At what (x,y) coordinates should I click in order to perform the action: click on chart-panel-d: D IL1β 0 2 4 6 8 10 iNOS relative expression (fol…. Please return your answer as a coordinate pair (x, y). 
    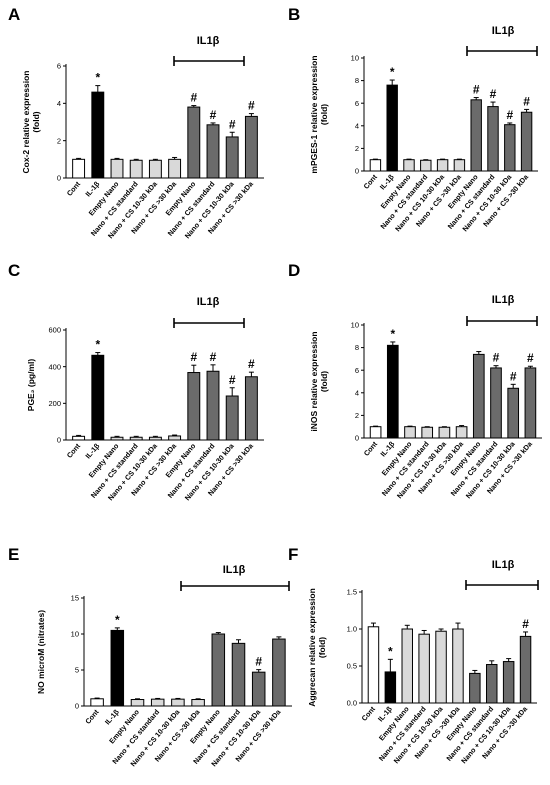
    Looking at the image, I should click on (415, 380).